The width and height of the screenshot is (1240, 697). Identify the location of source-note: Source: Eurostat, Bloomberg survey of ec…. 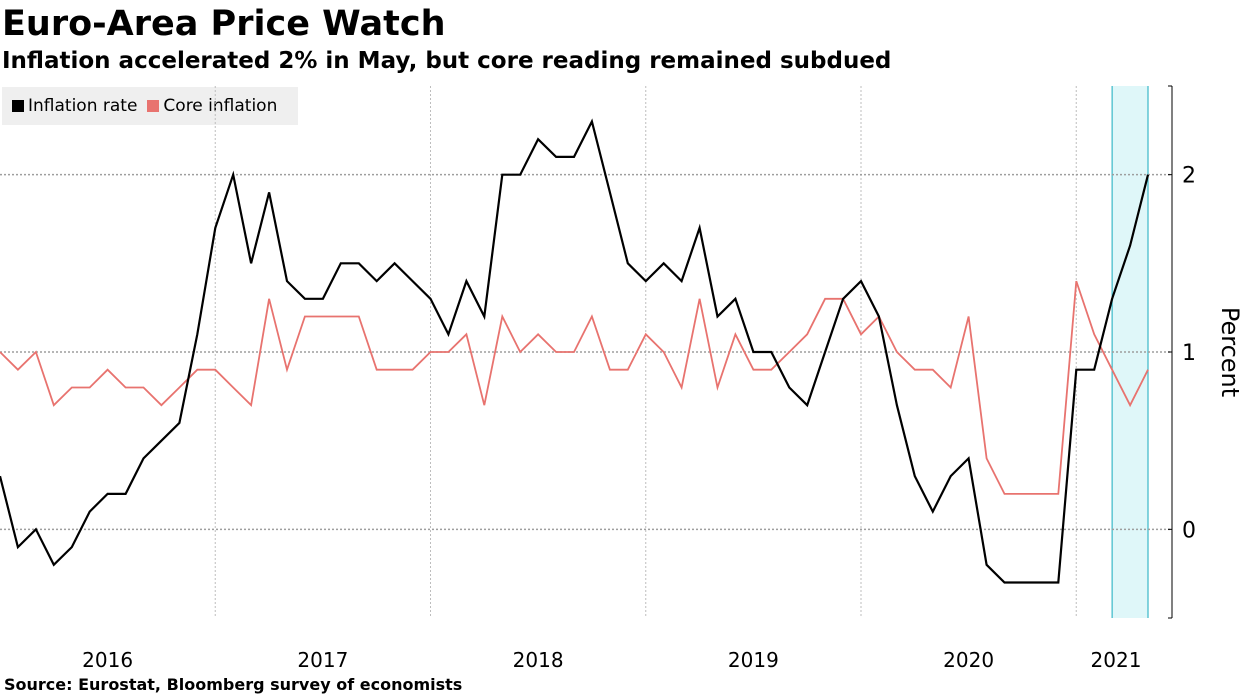
(233, 684).